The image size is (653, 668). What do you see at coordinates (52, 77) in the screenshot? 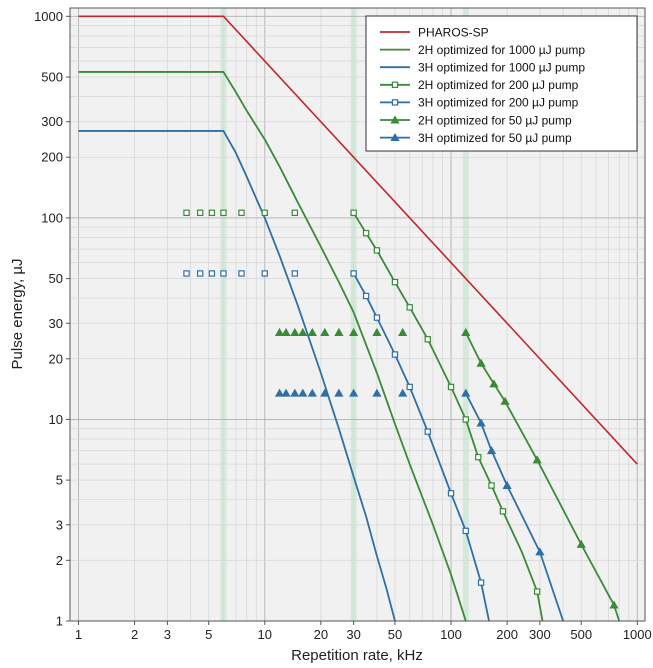
I see `y-tick-label: 500` at bounding box center [52, 77].